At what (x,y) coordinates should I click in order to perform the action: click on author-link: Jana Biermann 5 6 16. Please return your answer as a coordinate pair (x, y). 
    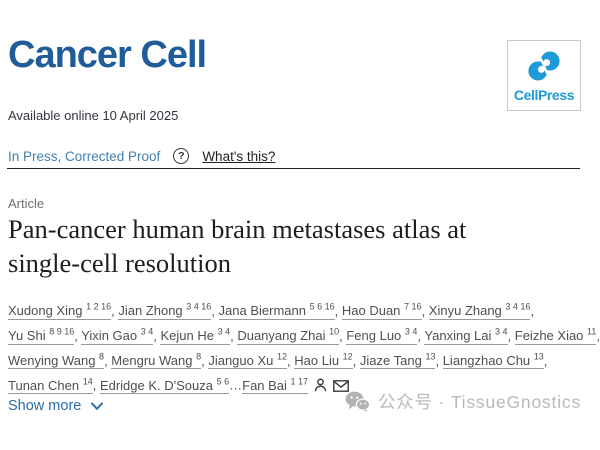
    Looking at the image, I should click on (276, 311).